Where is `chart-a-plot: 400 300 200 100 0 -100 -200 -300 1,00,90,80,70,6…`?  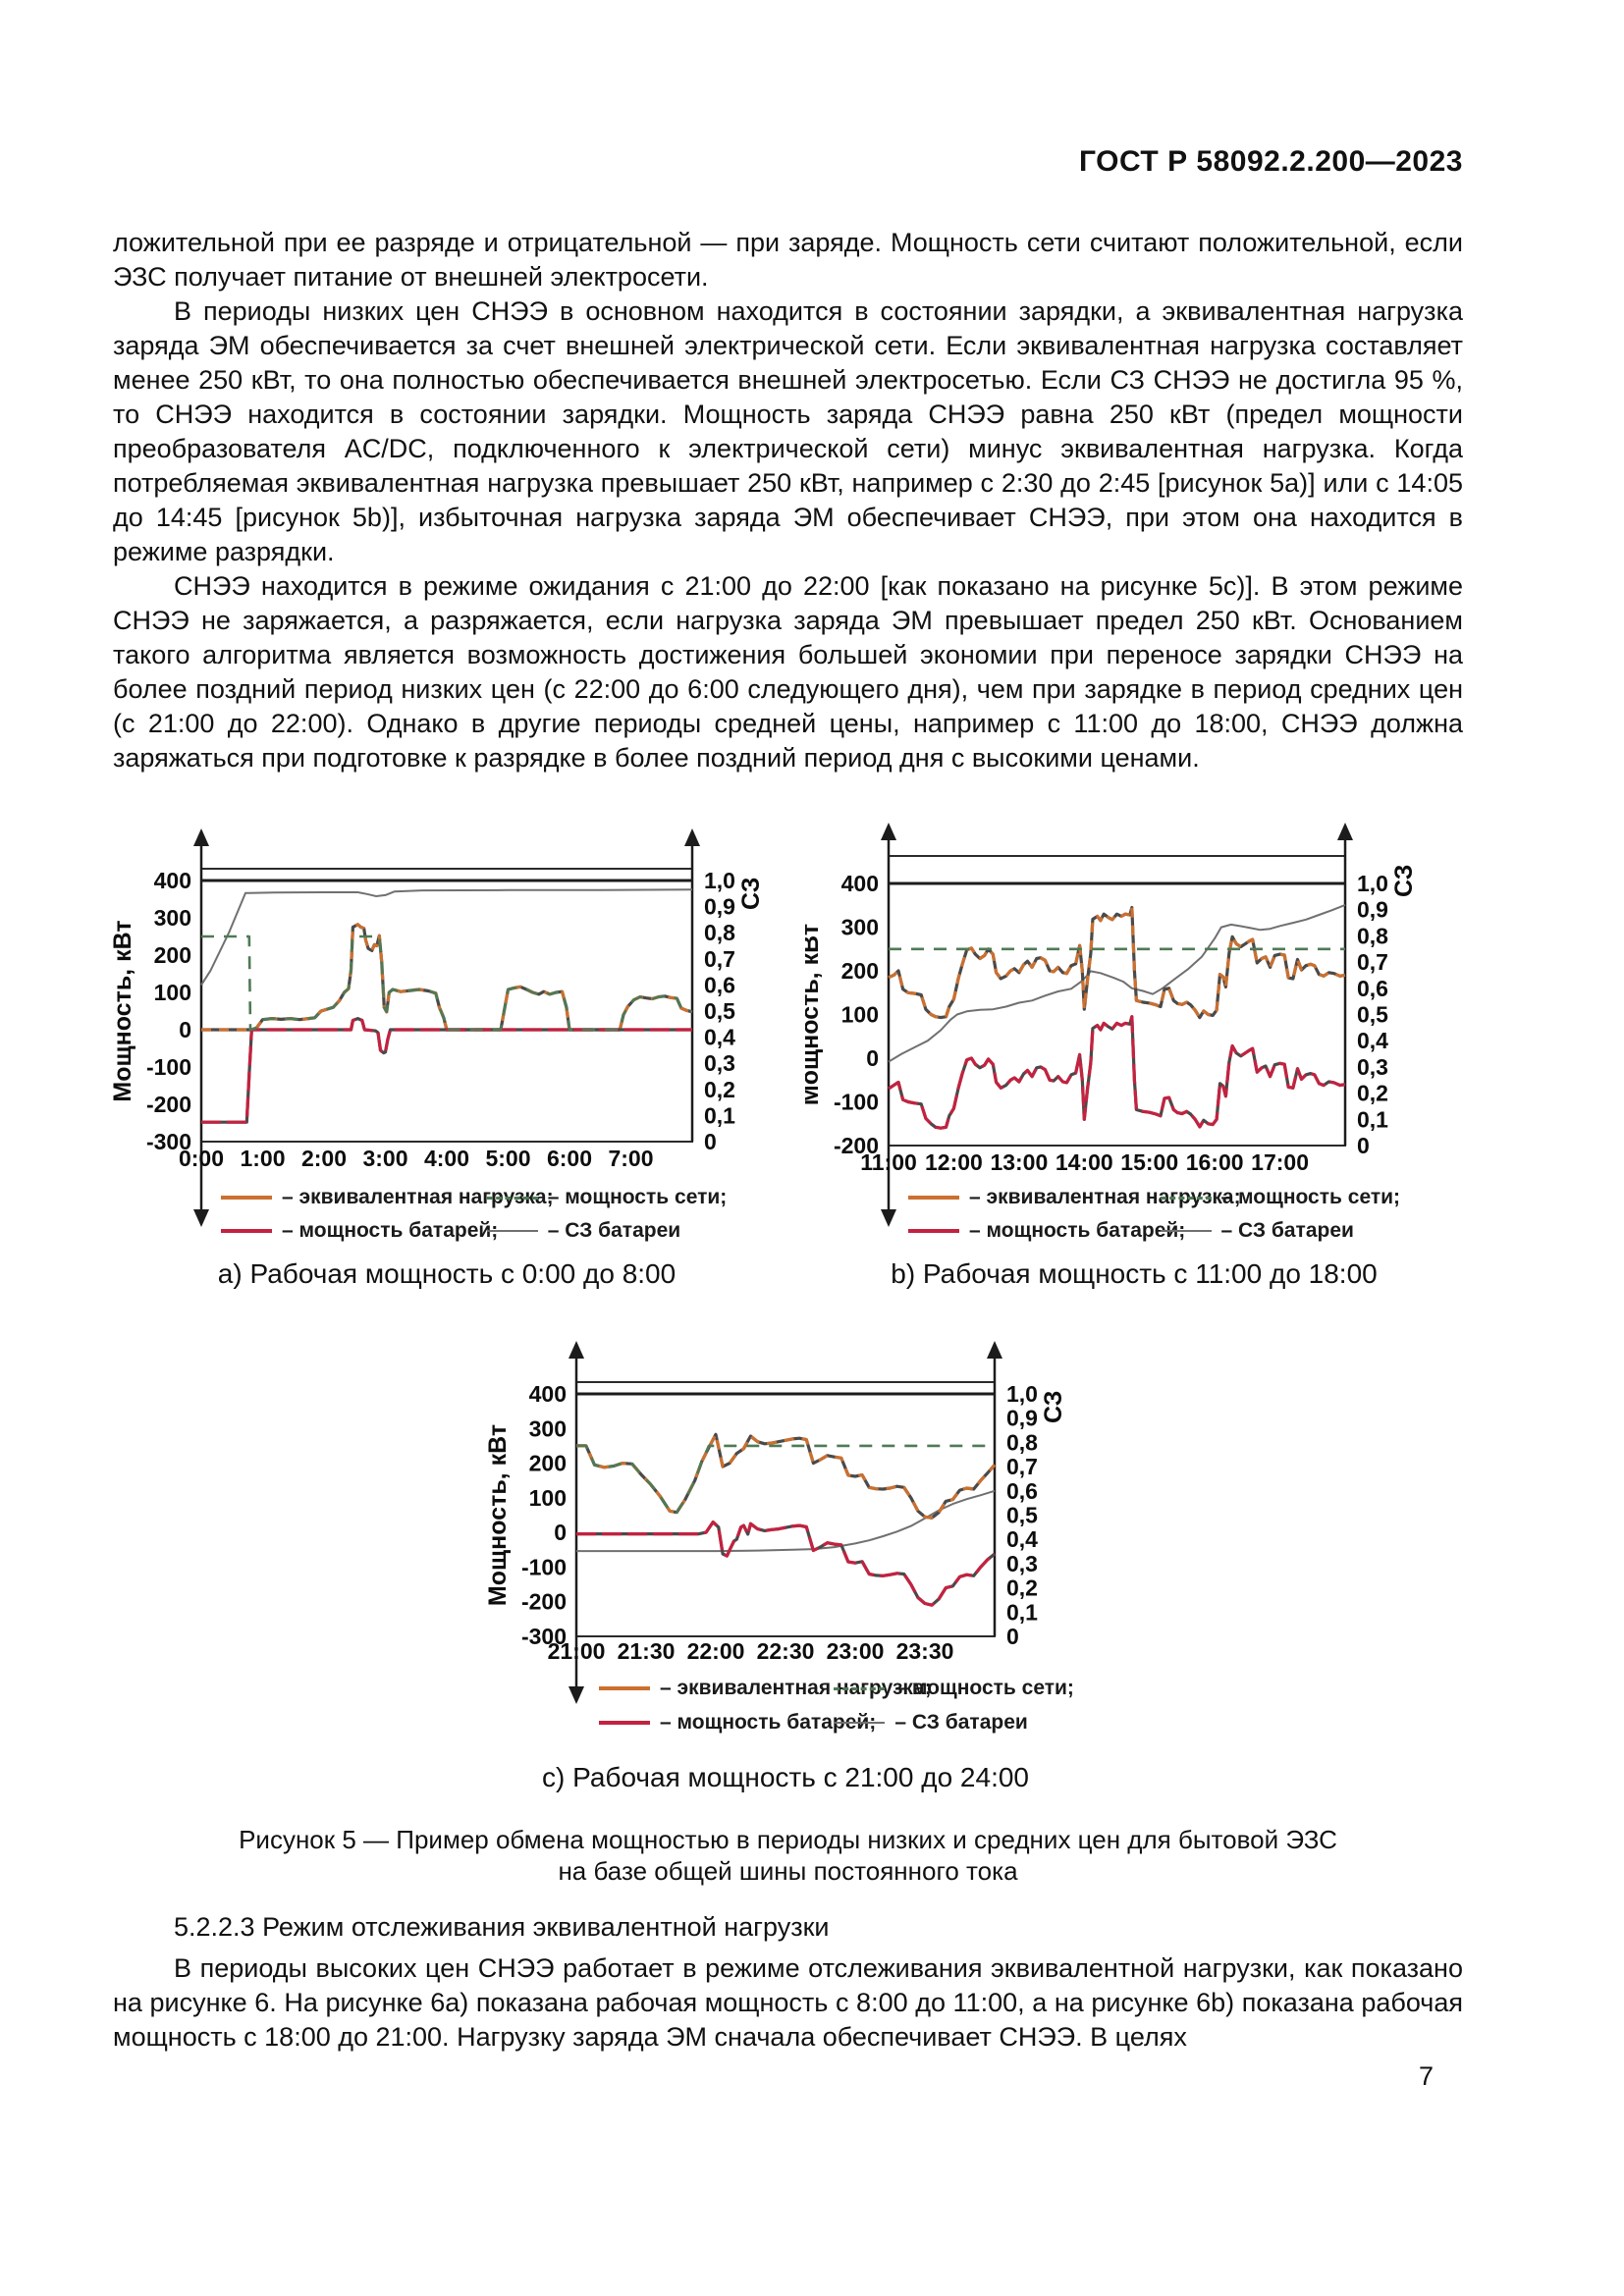
chart-a-plot: 400 300 200 100 0 -100 -200 -300 1,00,90,80,70,6… is located at coordinates (437, 1028).